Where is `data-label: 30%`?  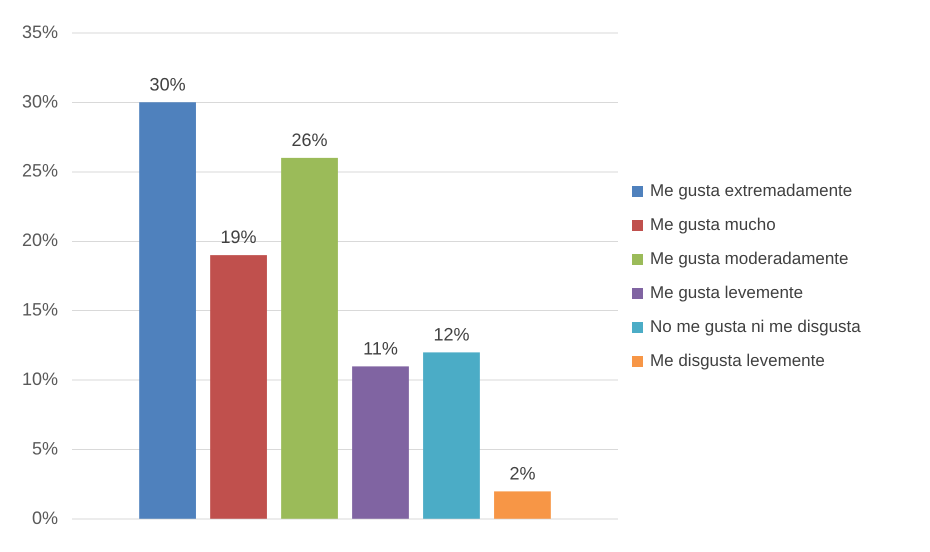 data-label: 30% is located at coordinates (168, 84).